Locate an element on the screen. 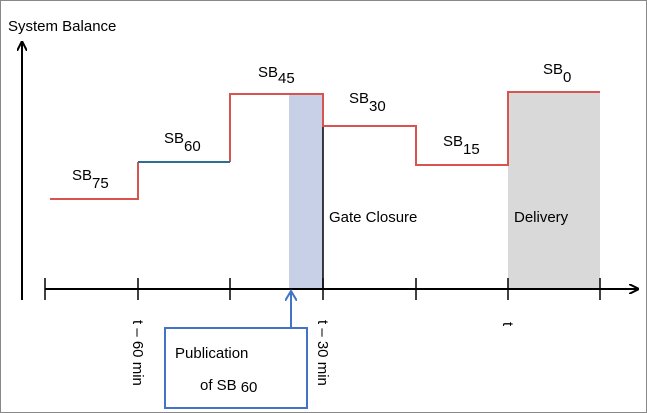  text-part: of SB is located at coordinates (218, 385).